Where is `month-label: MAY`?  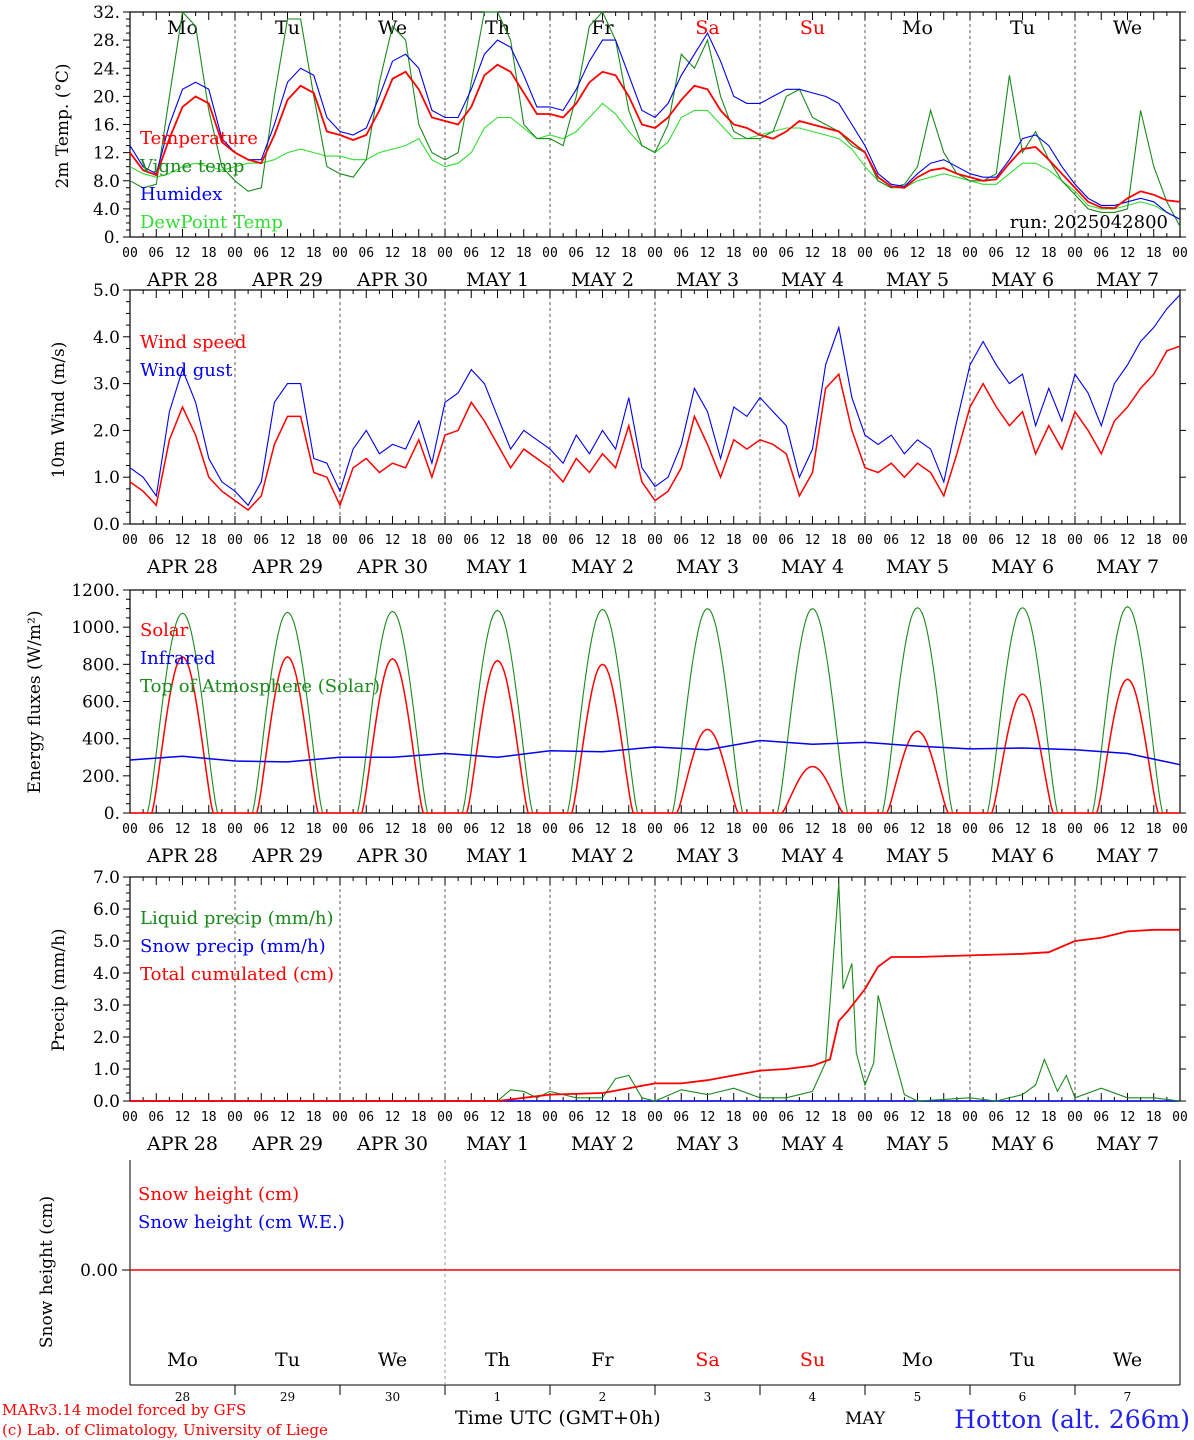 month-label: MAY is located at coordinates (865, 1419).